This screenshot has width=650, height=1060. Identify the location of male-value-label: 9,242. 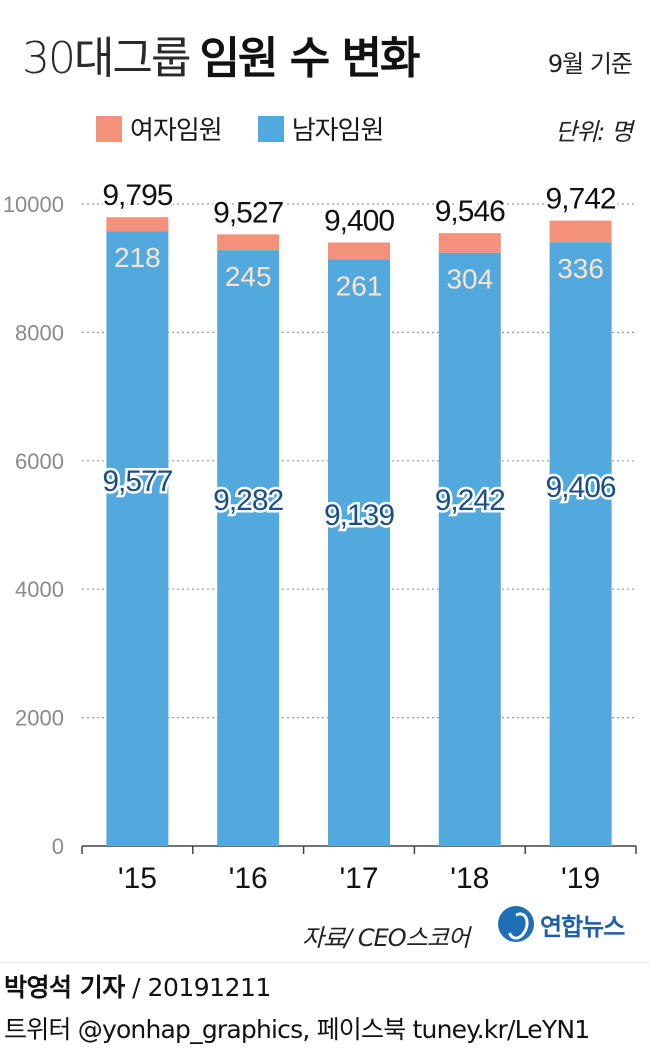
(470, 500).